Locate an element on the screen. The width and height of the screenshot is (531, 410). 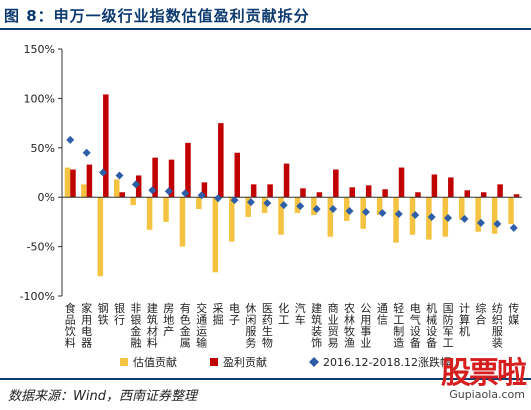
x-tick-label: 非银金融 is located at coordinates (135, 326).